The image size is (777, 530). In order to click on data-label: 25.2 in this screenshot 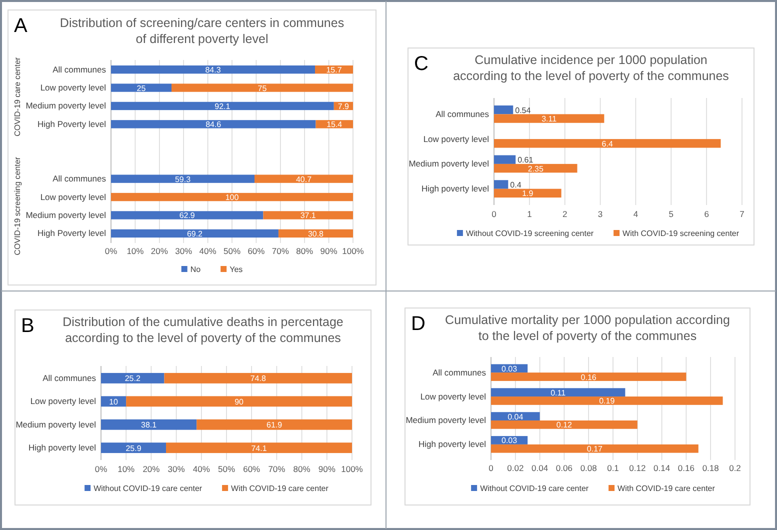, I will do `click(132, 379)`.